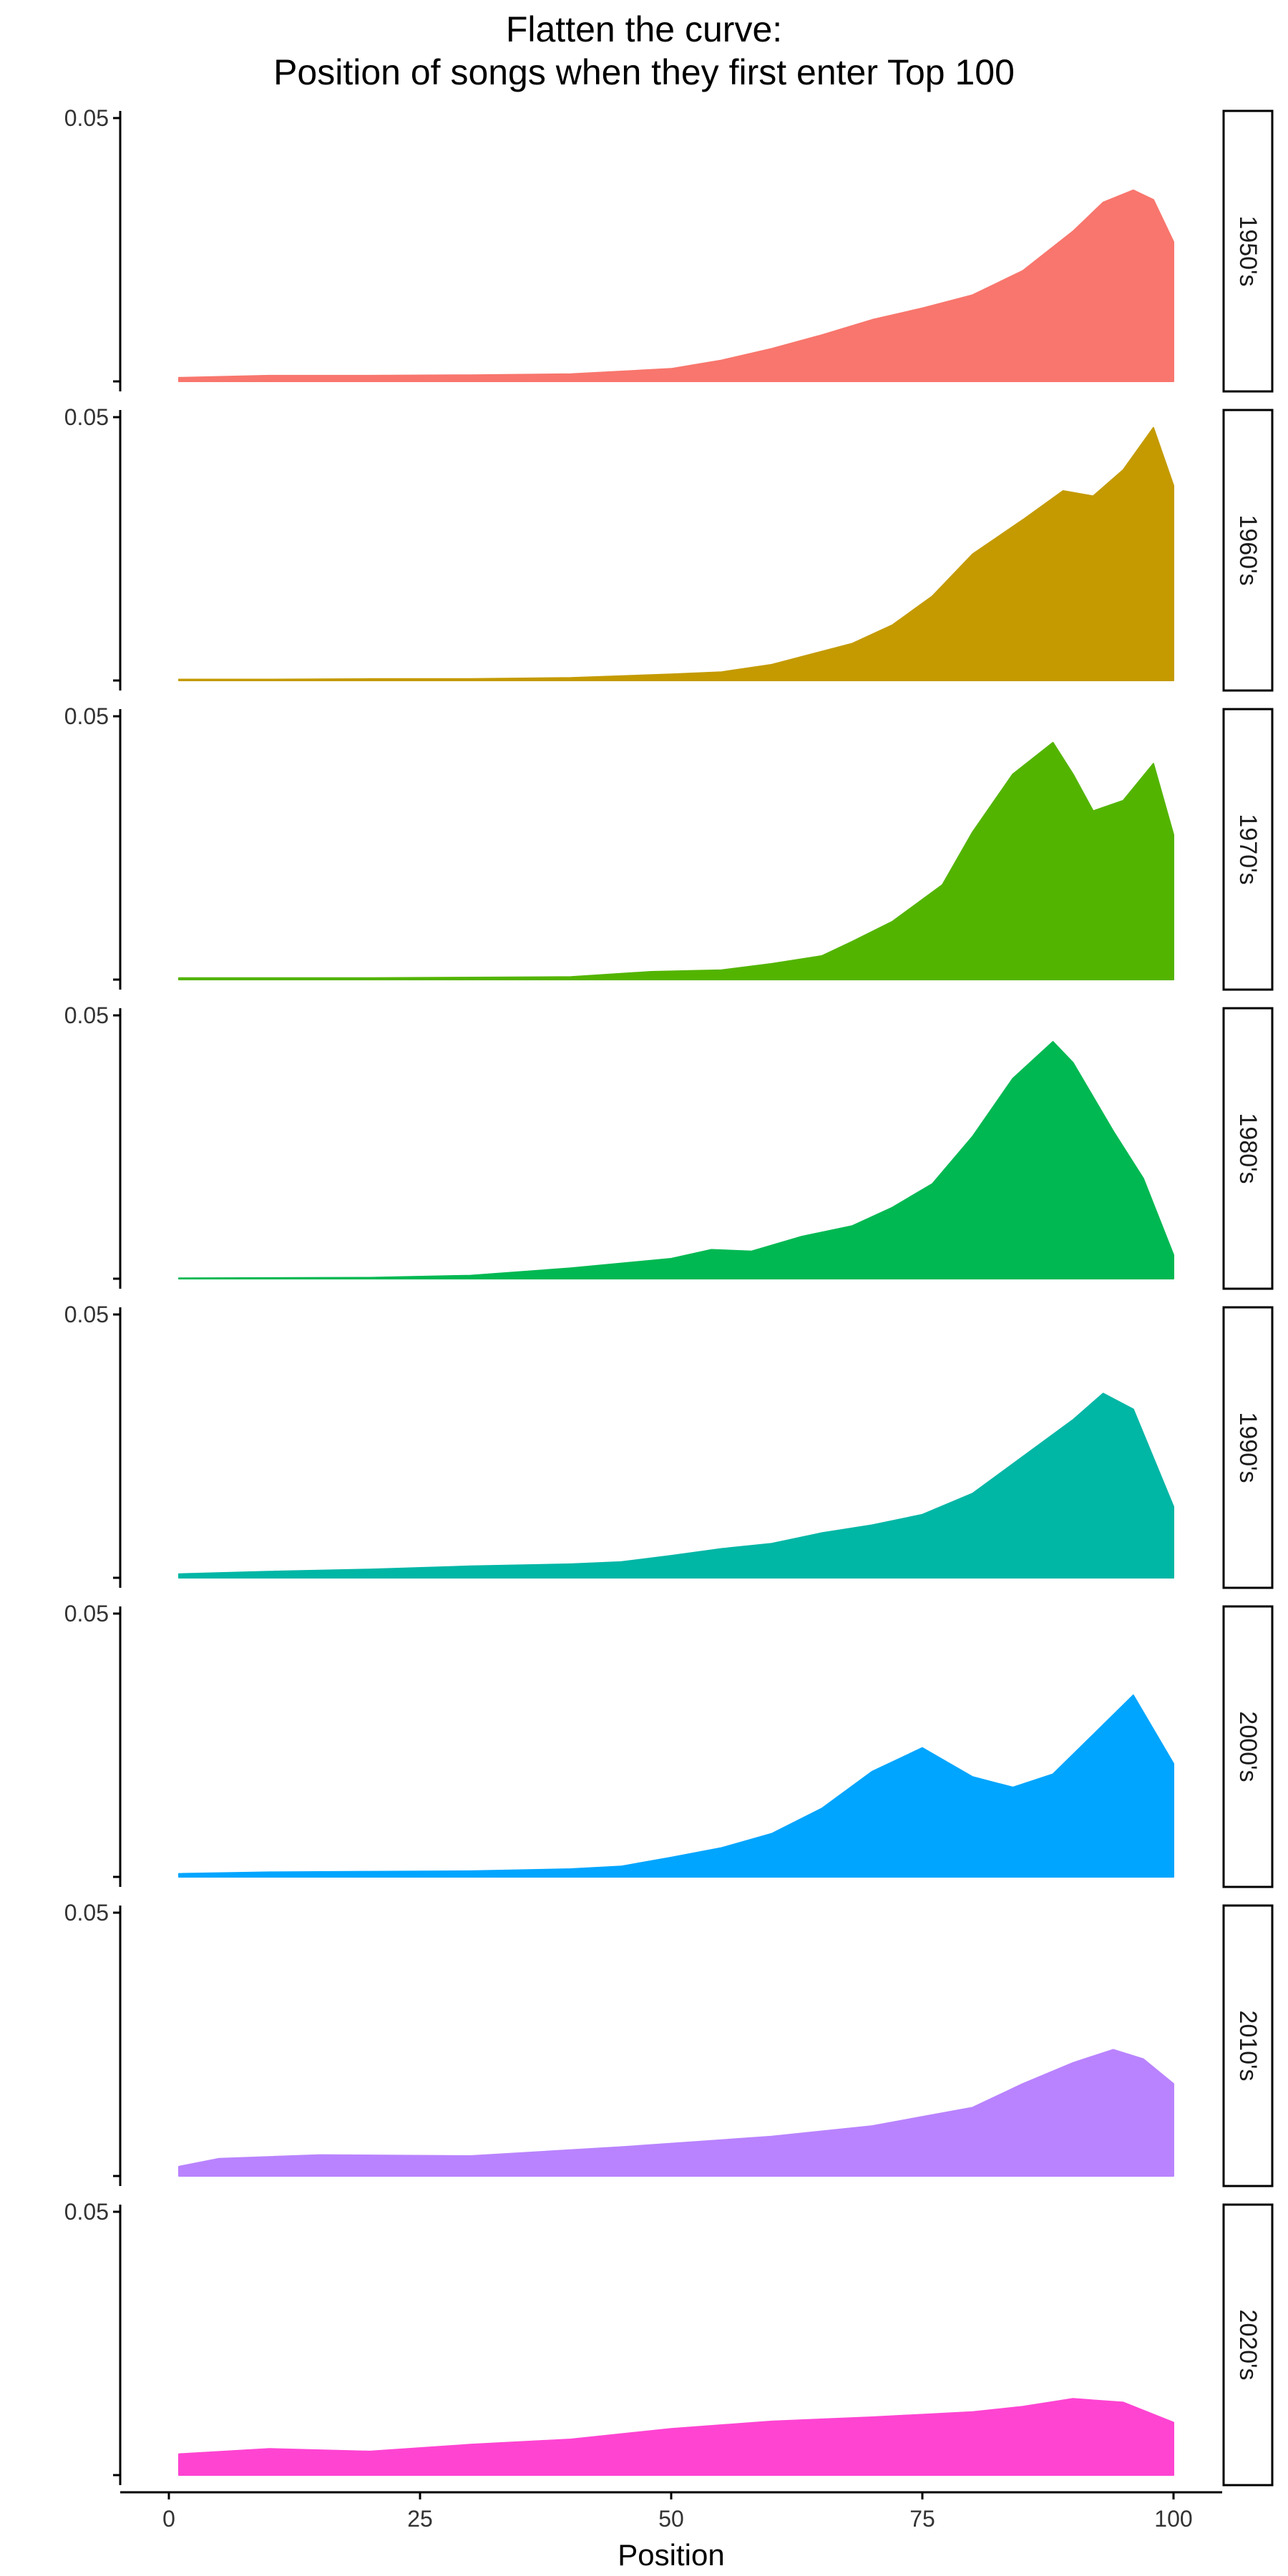 The image size is (1288, 2576). I want to click on facet-strip-label-2: 1970's, so click(1248, 849).